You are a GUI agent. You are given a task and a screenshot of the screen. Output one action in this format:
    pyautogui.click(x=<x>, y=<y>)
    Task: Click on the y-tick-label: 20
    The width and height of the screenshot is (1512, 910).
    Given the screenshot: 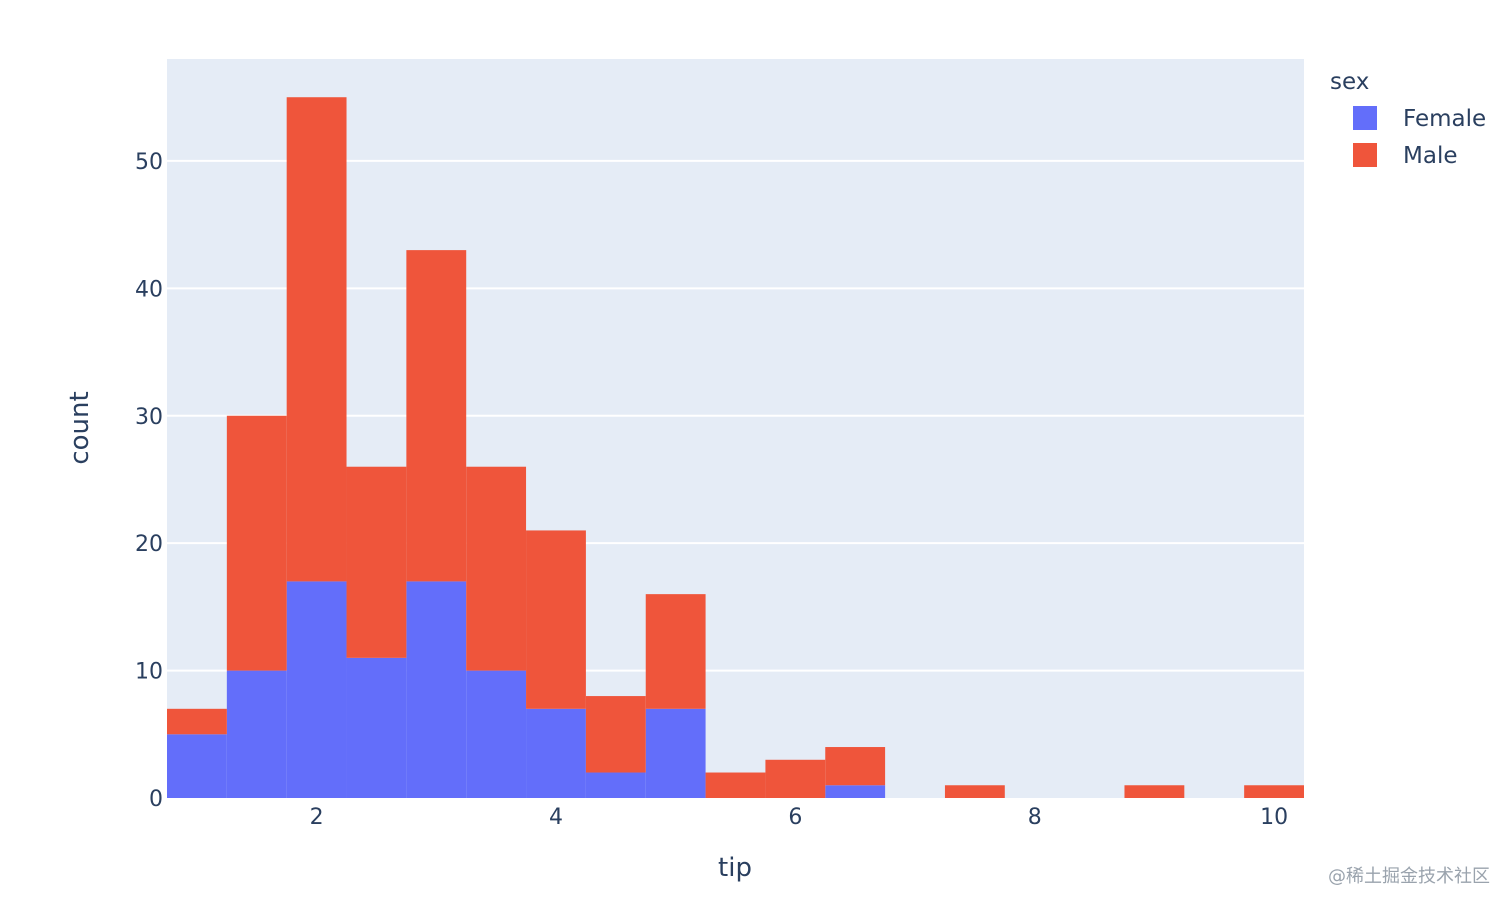 What is the action you would take?
    pyautogui.click(x=149, y=544)
    